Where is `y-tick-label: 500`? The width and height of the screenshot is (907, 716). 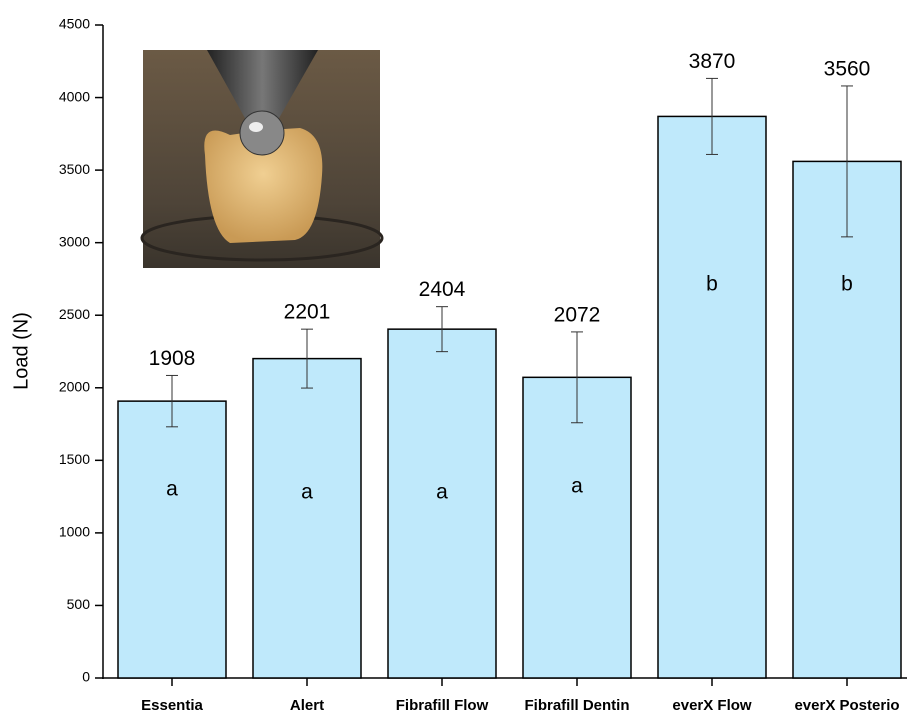
y-tick-label: 500 is located at coordinates (79, 604).